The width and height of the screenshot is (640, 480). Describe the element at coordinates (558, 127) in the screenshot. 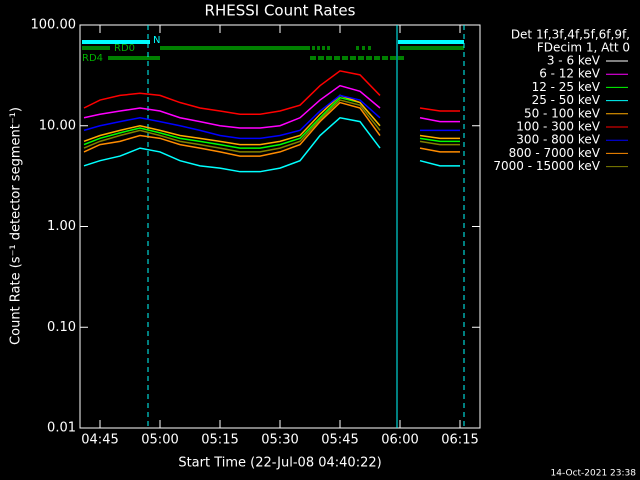

I see `legend-label: 100 - 300 keV` at that location.